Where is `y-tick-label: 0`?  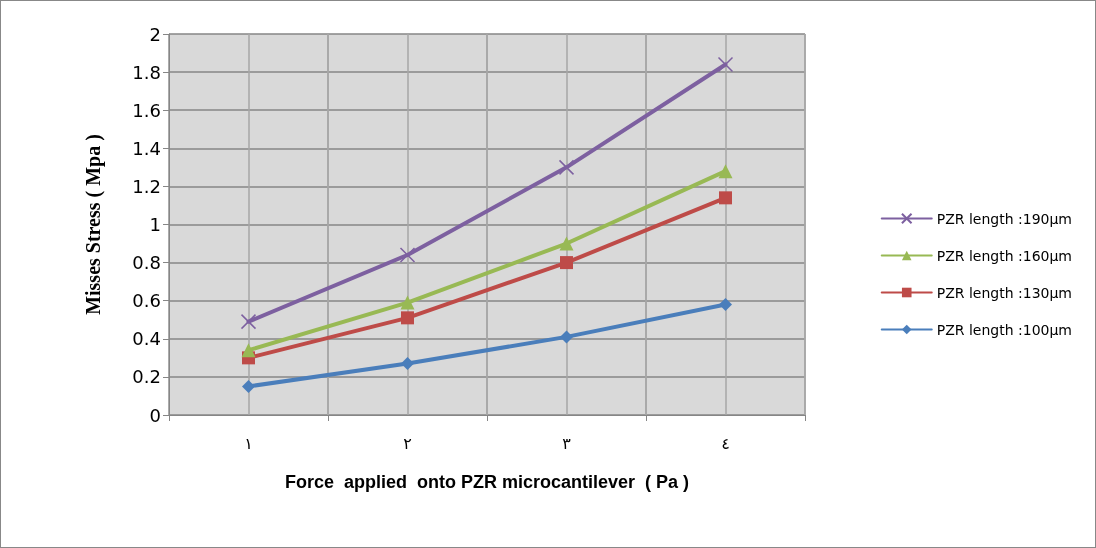
y-tick-label: 0 is located at coordinates (155, 415).